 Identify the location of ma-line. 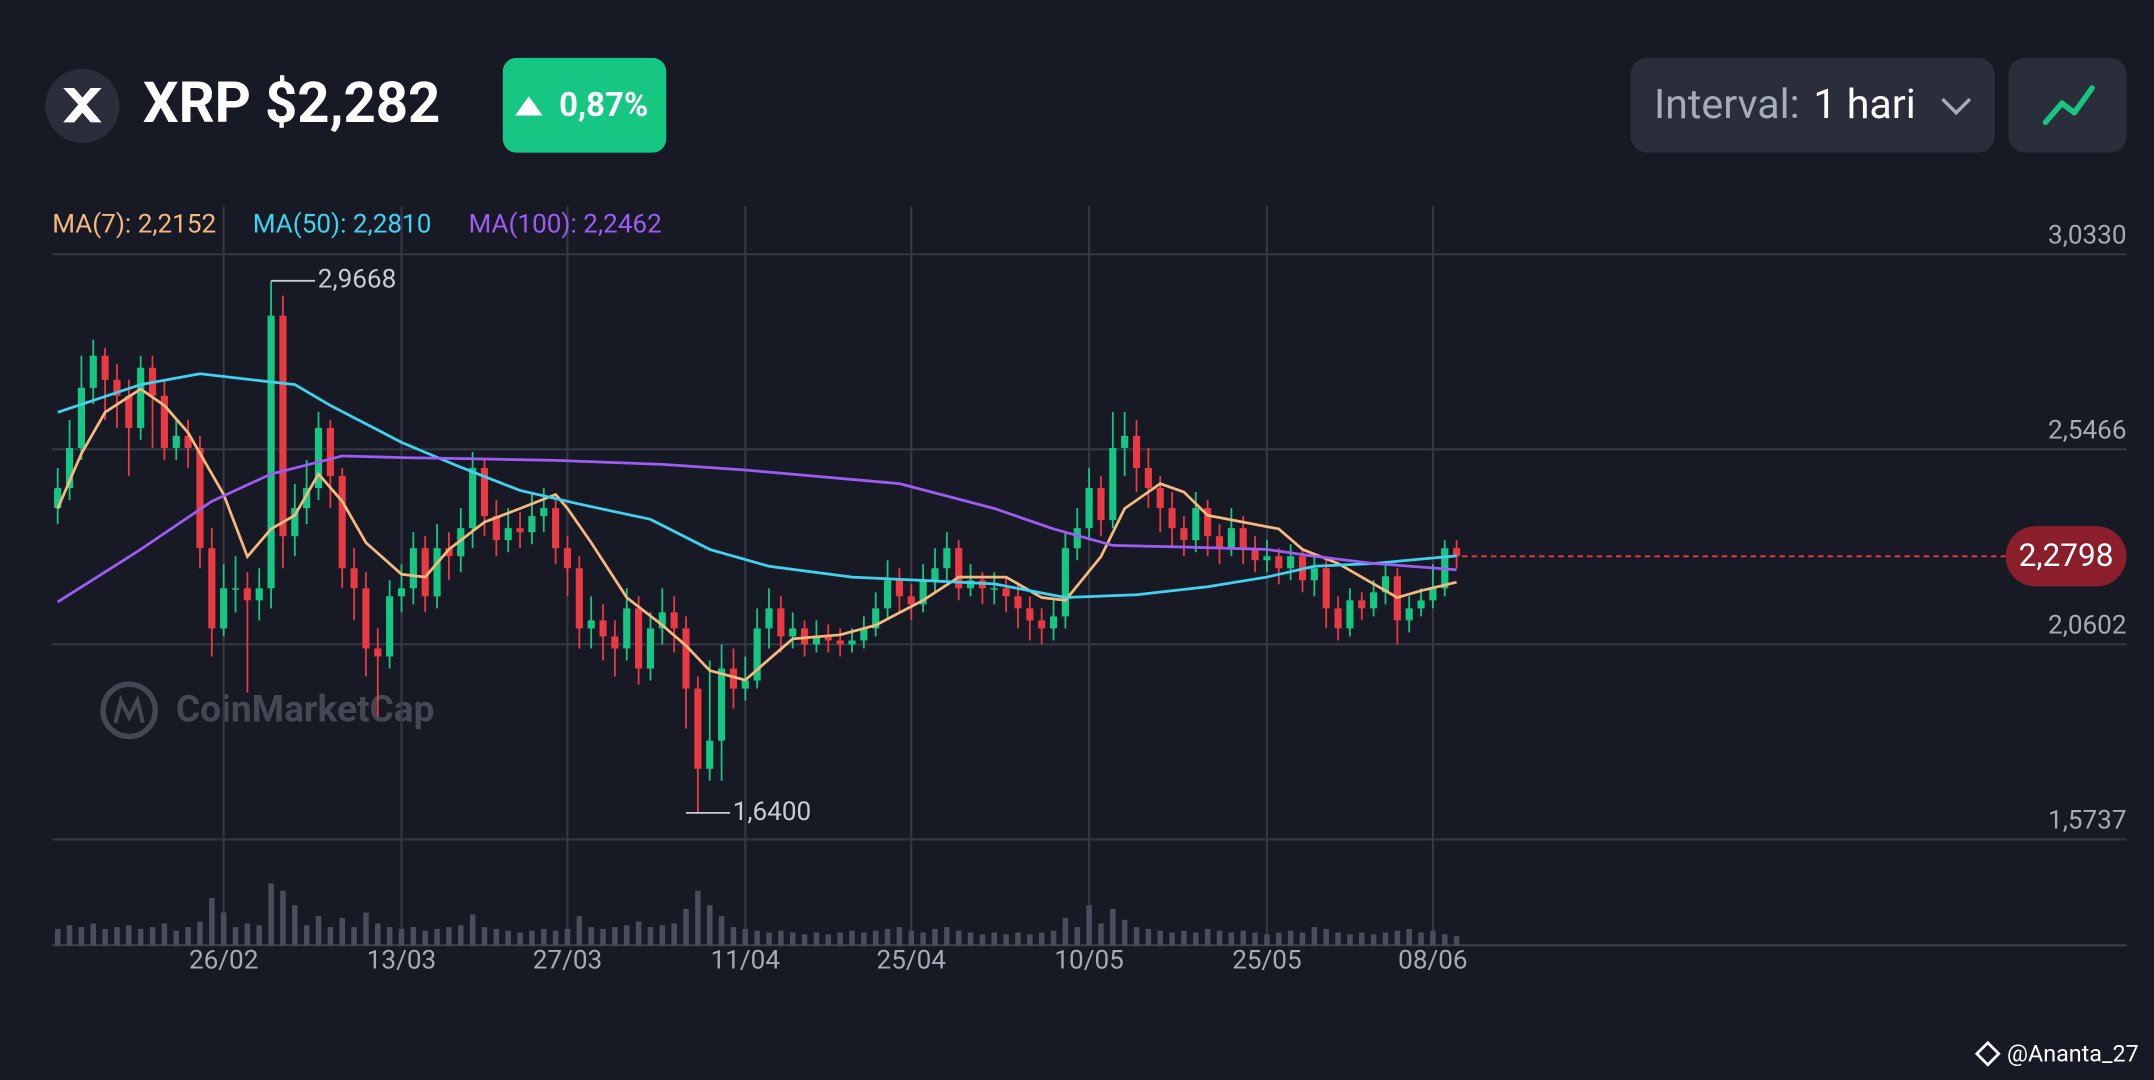
(756, 529).